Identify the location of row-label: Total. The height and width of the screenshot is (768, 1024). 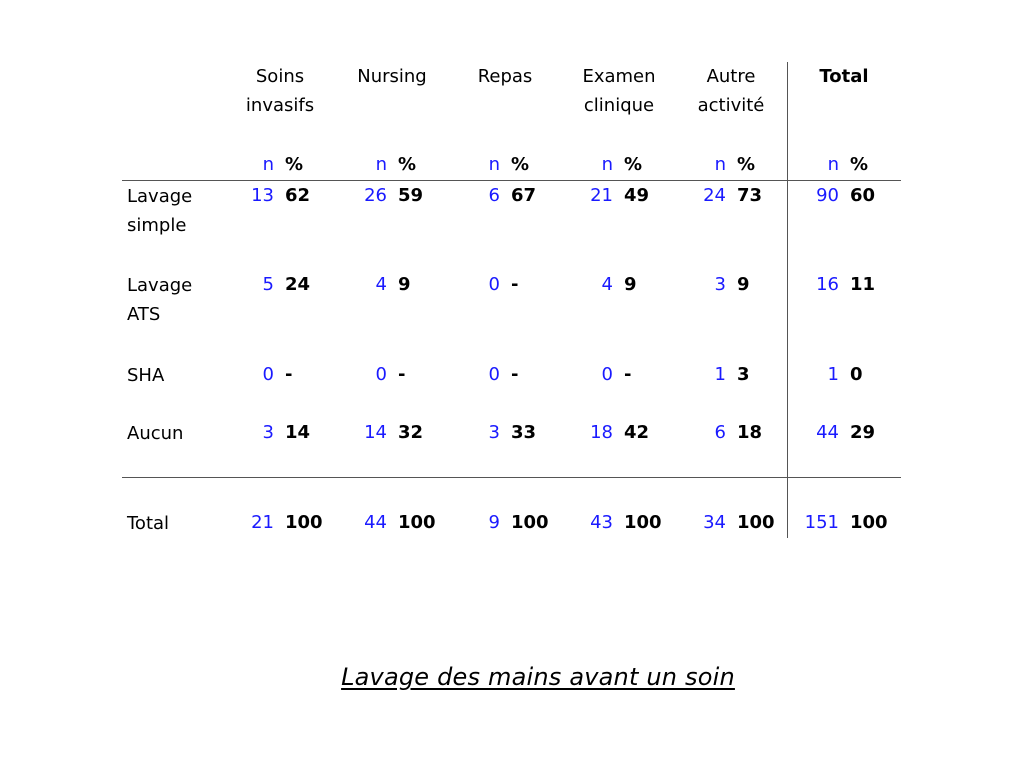
(148, 523).